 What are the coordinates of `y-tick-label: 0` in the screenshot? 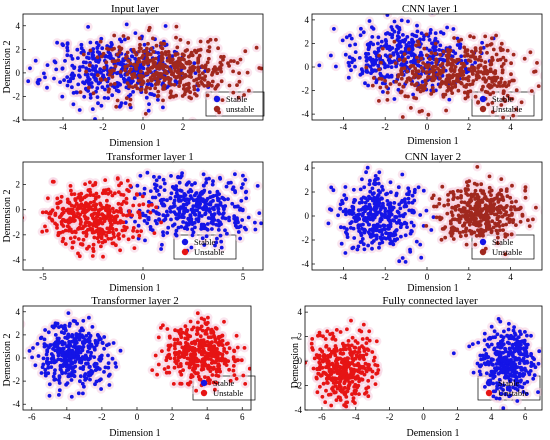 It's located at (18, 73).